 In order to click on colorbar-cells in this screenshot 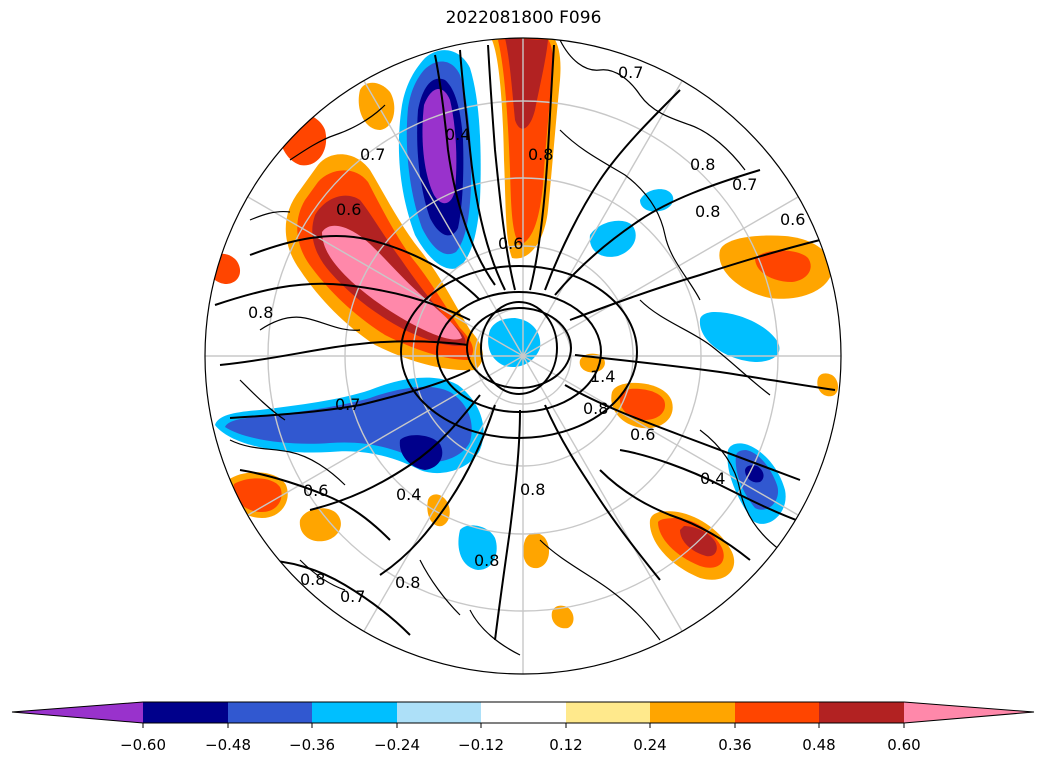, I will do `click(523, 712)`.